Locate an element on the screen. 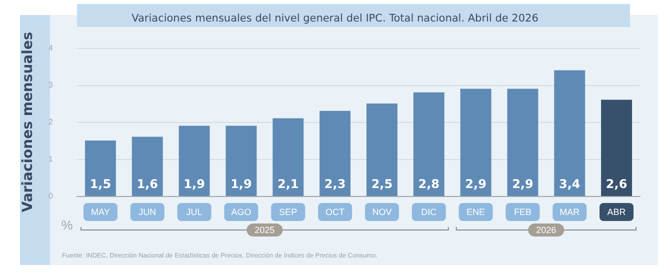 The height and width of the screenshot is (274, 670). y-axis-title: Variaciones mensuales is located at coordinates (28, 122).